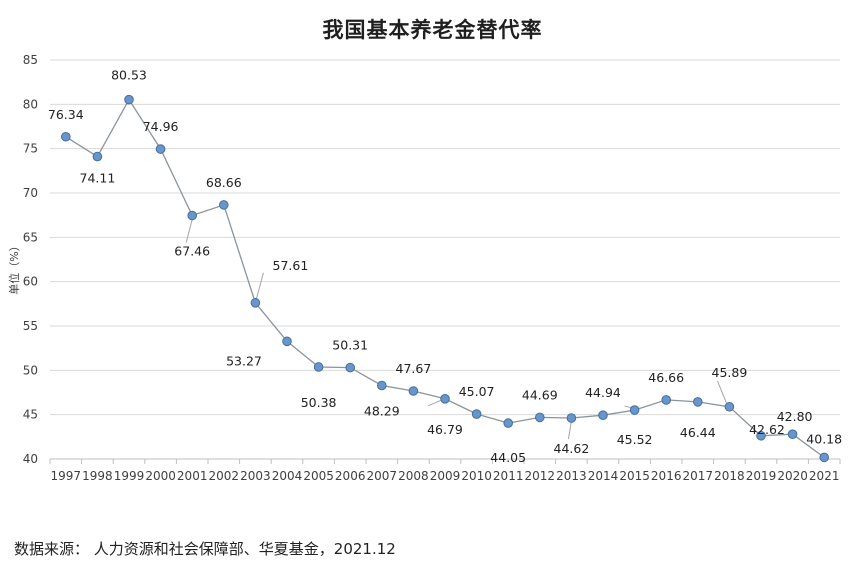 The height and width of the screenshot is (568, 865). Describe the element at coordinates (432, 30) in the screenshot. I see `chart-title: 我国基本养老金替代率` at that location.